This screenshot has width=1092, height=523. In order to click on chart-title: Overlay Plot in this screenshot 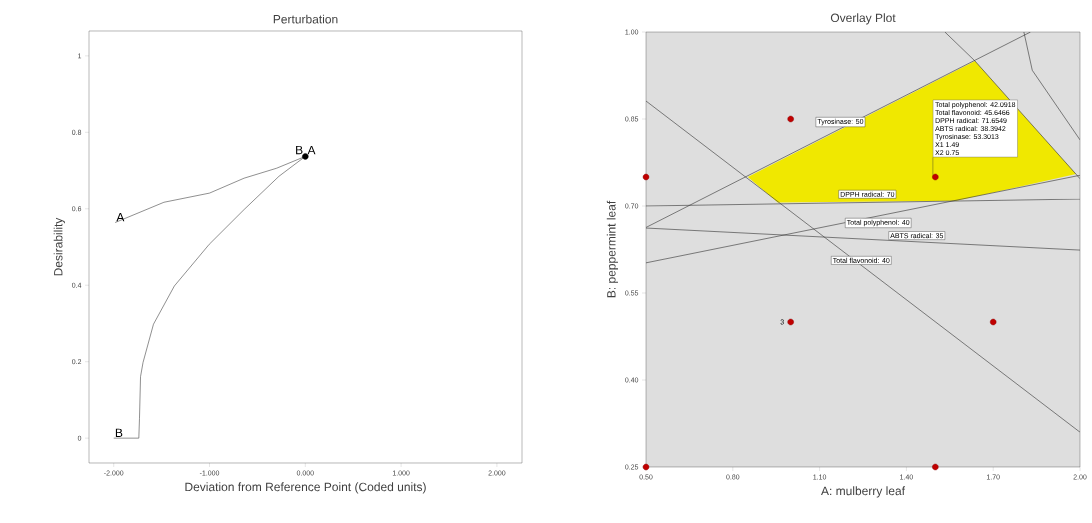, I will do `click(863, 19)`.